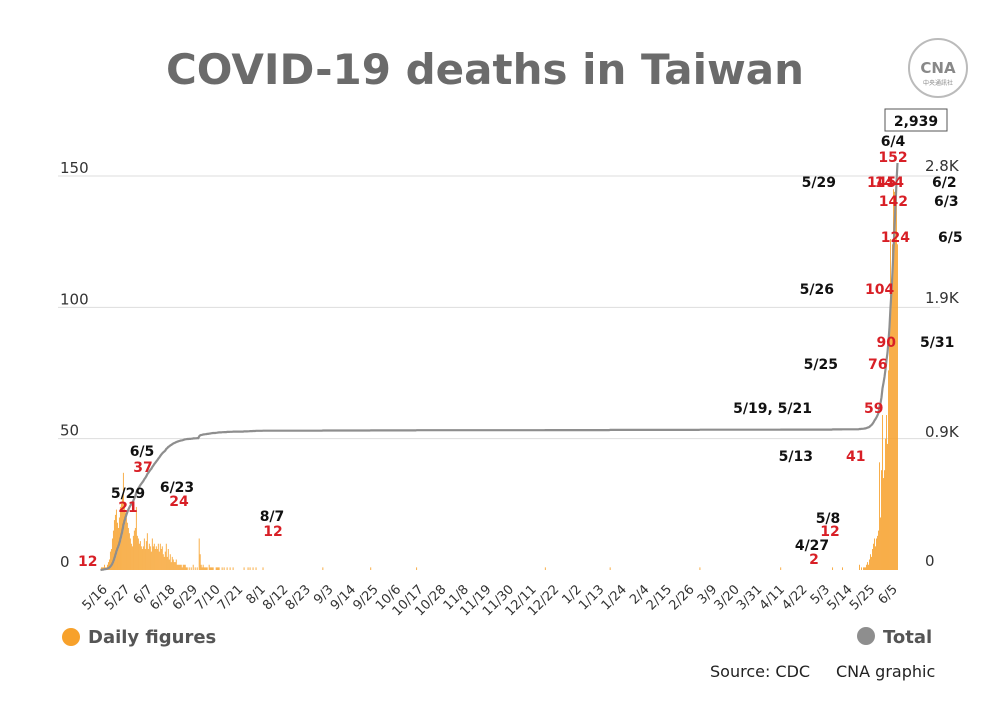 The height and width of the screenshot is (708, 998). What do you see at coordinates (65, 562) in the screenshot?
I see `y-tick-left: 0` at bounding box center [65, 562].